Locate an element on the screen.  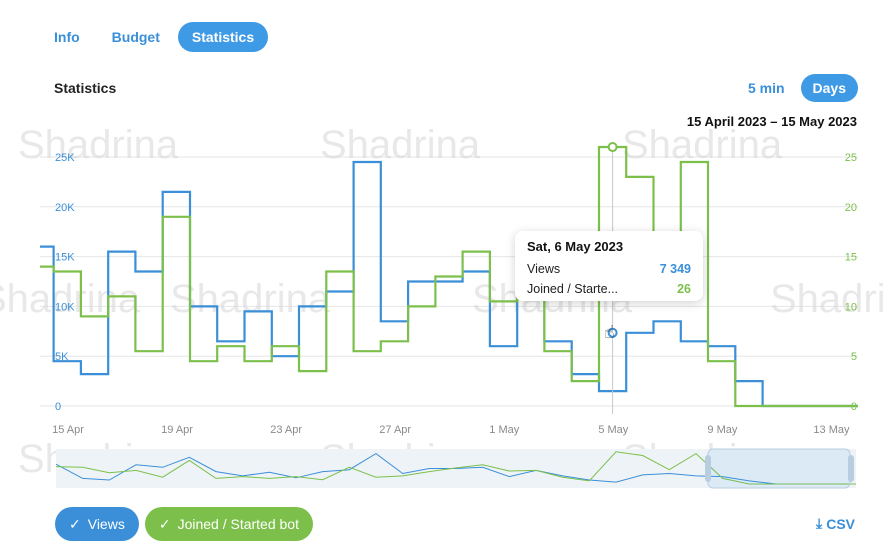
x-tick-label: 15 Apr is located at coordinates (68, 430).